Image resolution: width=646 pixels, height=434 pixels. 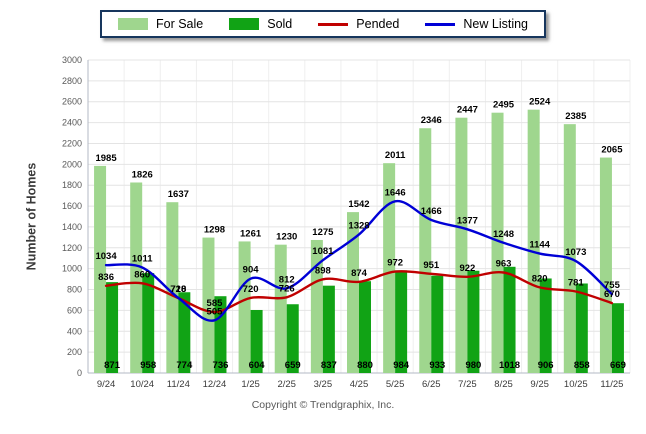 I want to click on for-sale-value-label: 1275, so click(x=323, y=232).